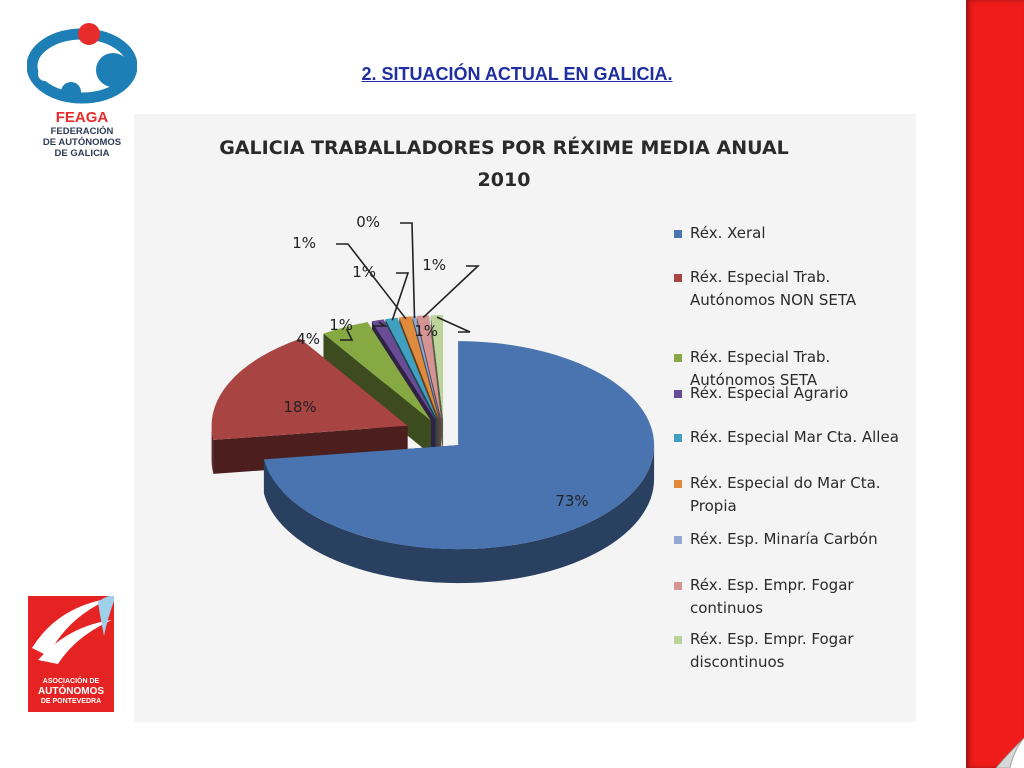  I want to click on data-label-rex-especial-trab-autonomos-non-seta: 18%, so click(299, 407).